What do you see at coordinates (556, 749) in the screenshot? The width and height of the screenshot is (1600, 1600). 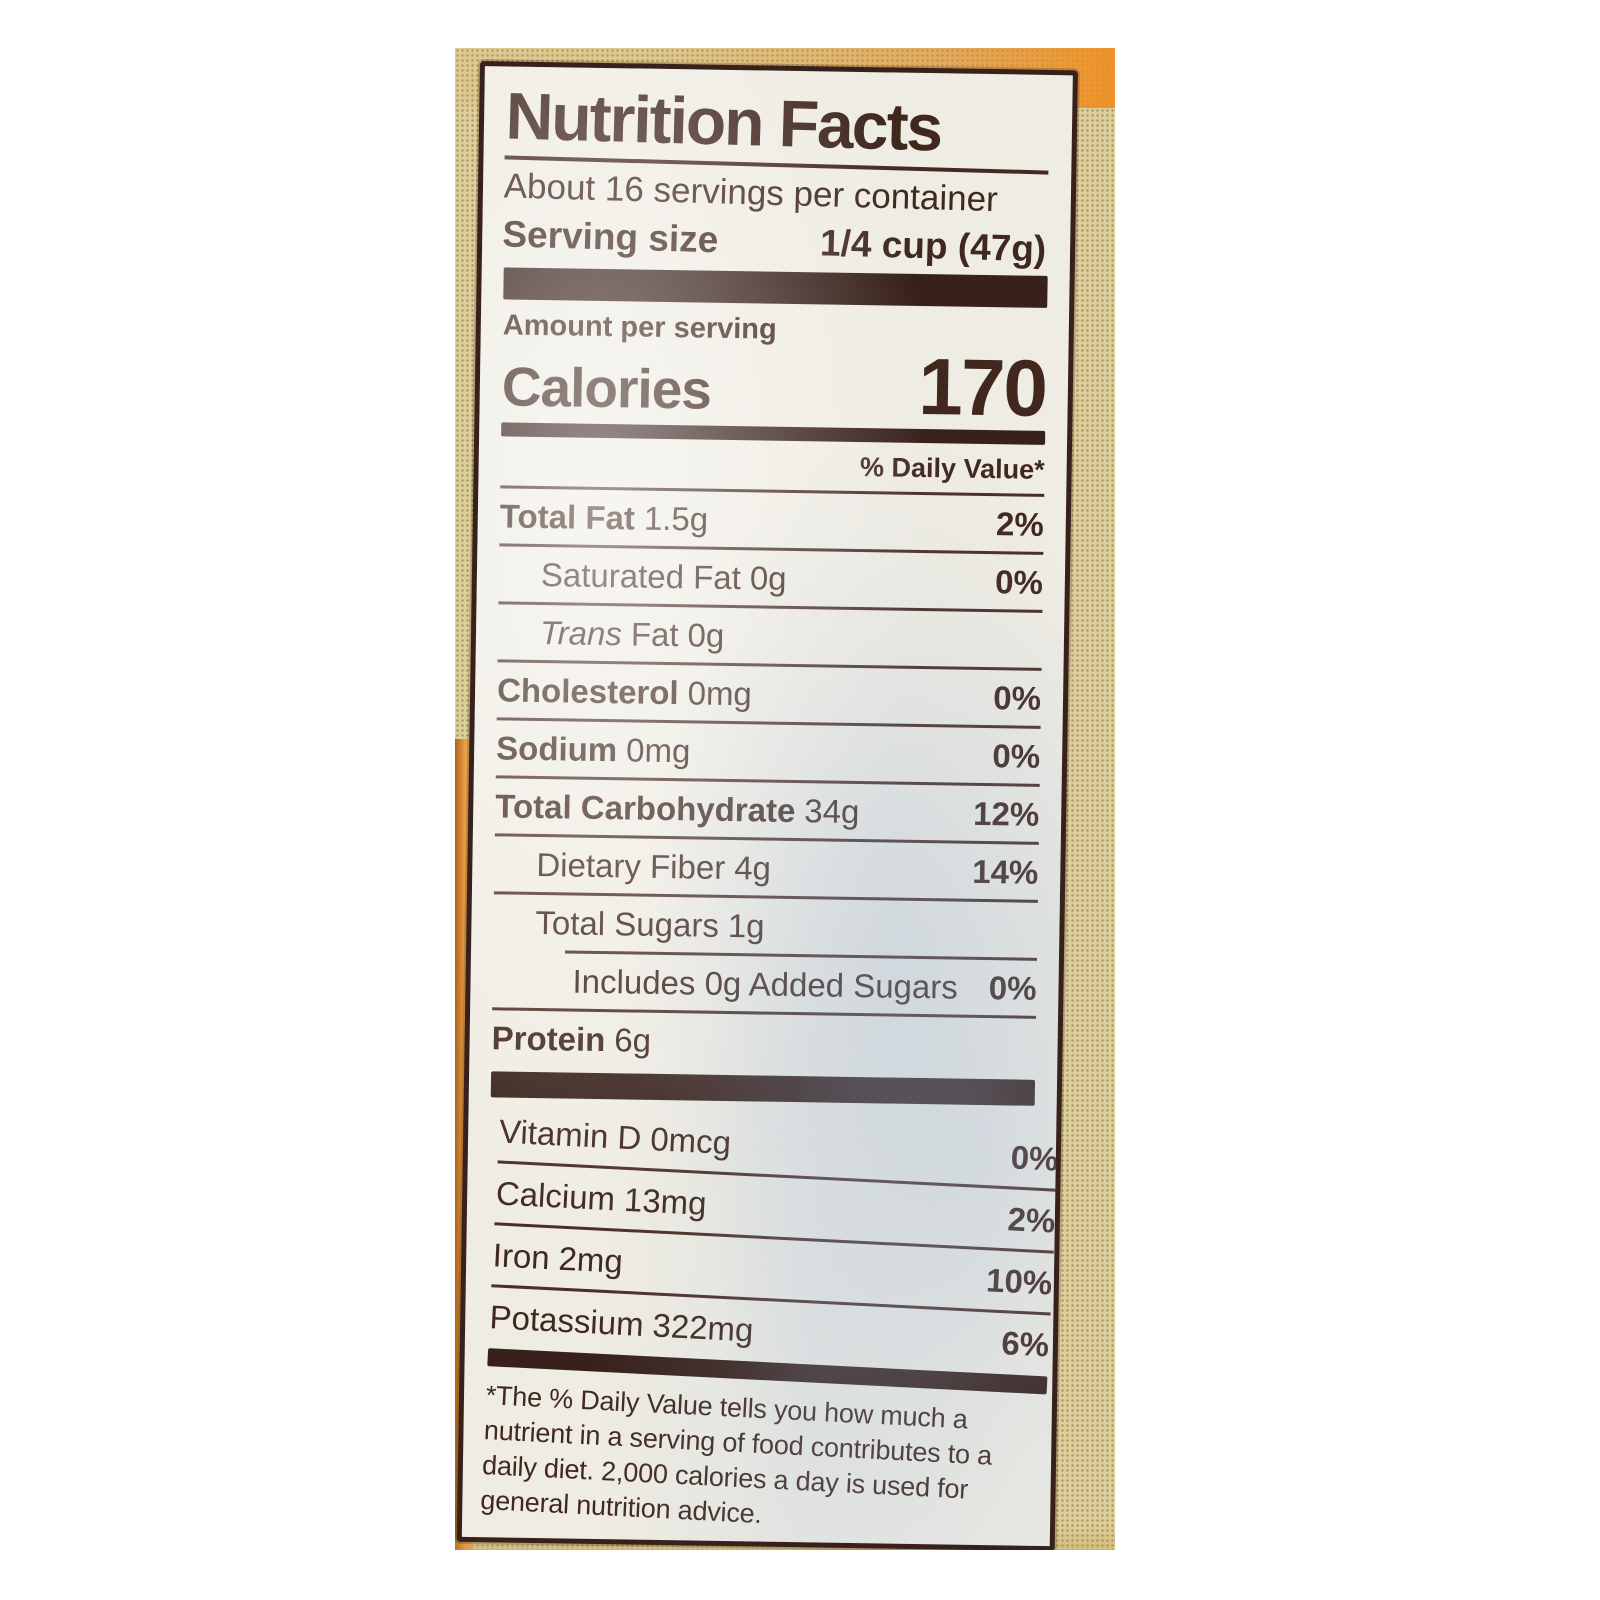 I see `nutrient-name: Sodium` at bounding box center [556, 749].